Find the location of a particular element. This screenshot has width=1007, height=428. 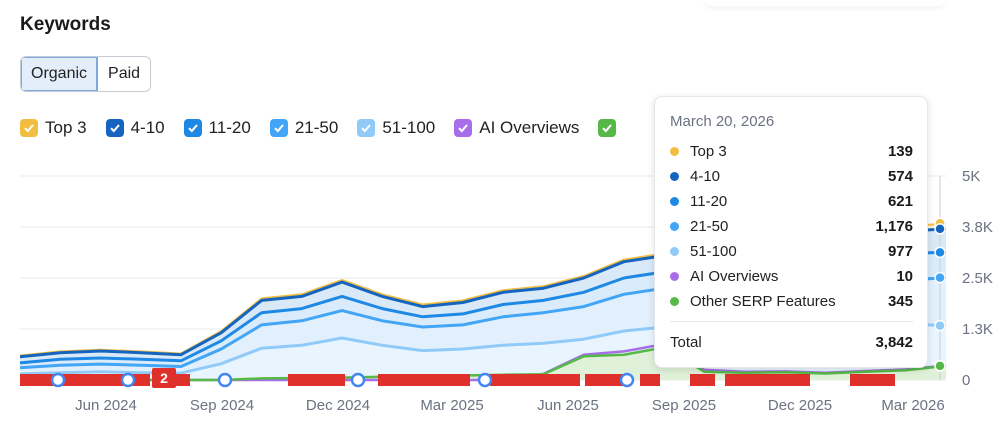

legend-label: AI Overviews is located at coordinates (529, 127).